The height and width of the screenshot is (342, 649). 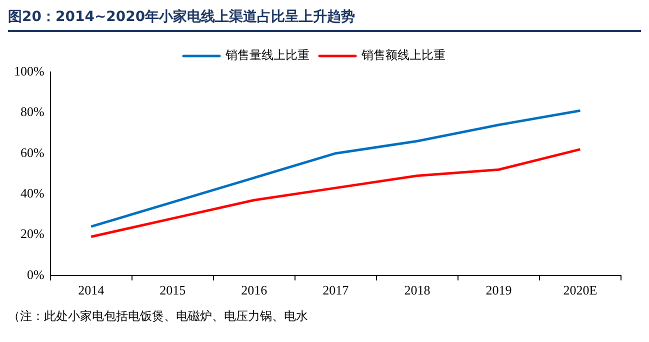 What do you see at coordinates (403, 55) in the screenshot?
I see `legend-label: 销售额线上比重` at bounding box center [403, 55].